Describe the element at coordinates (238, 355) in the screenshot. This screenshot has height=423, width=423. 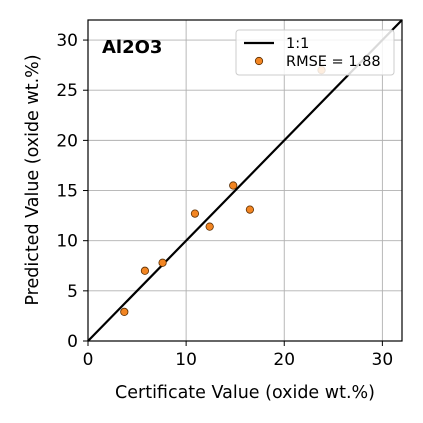
I see `x-ticks: 0 10 20 30` at that location.